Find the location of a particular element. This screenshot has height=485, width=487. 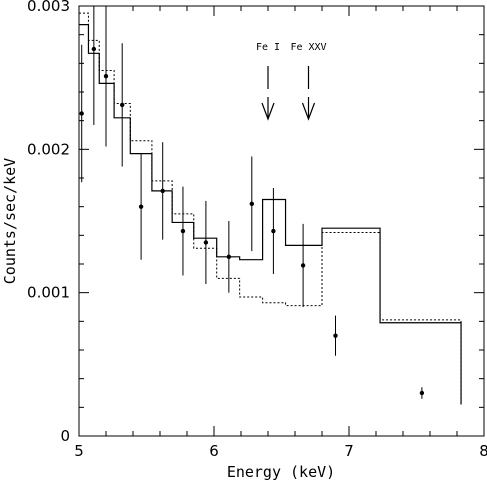

line-annotations: Fe I Fe XXV is located at coordinates (291, 81).